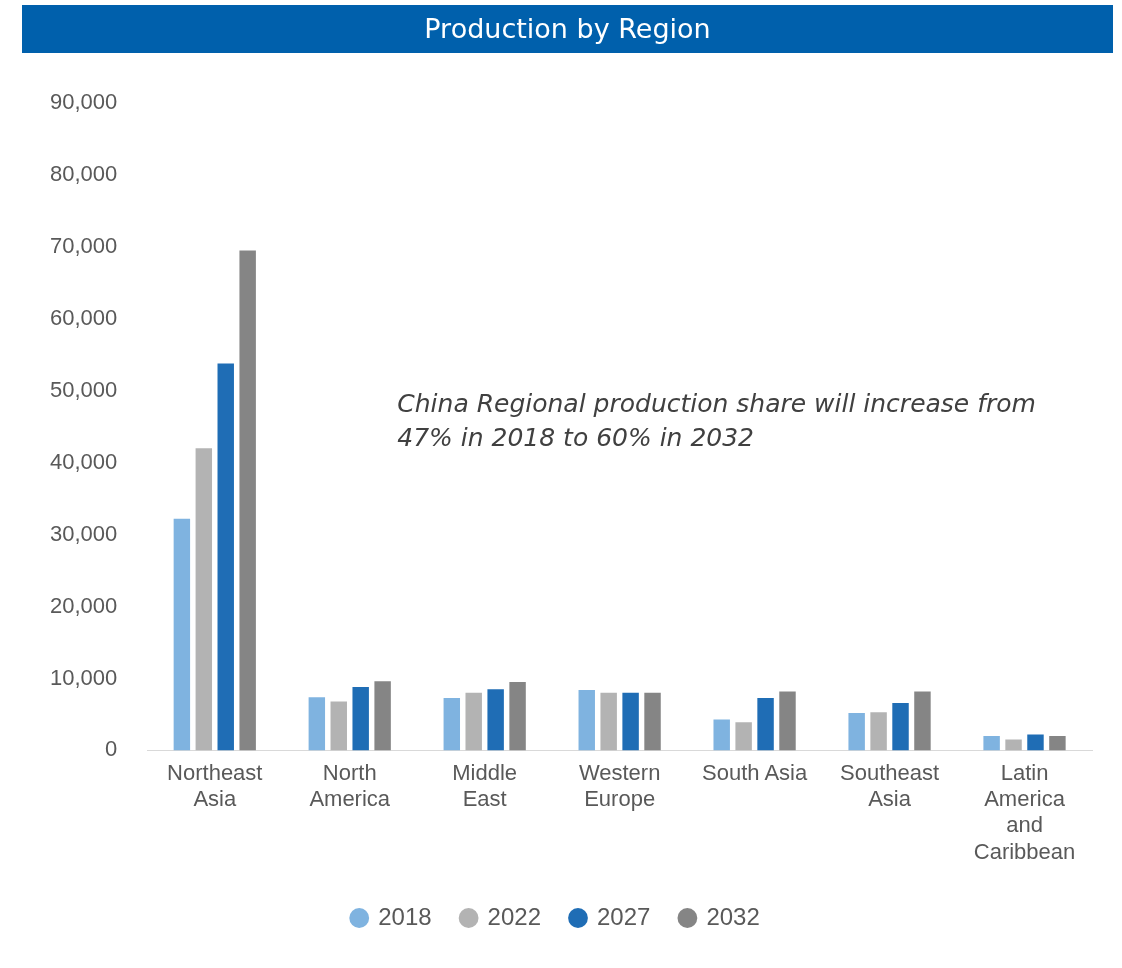 This screenshot has height=968, width=1122. I want to click on y-tick-label: 30,000, so click(83, 533).